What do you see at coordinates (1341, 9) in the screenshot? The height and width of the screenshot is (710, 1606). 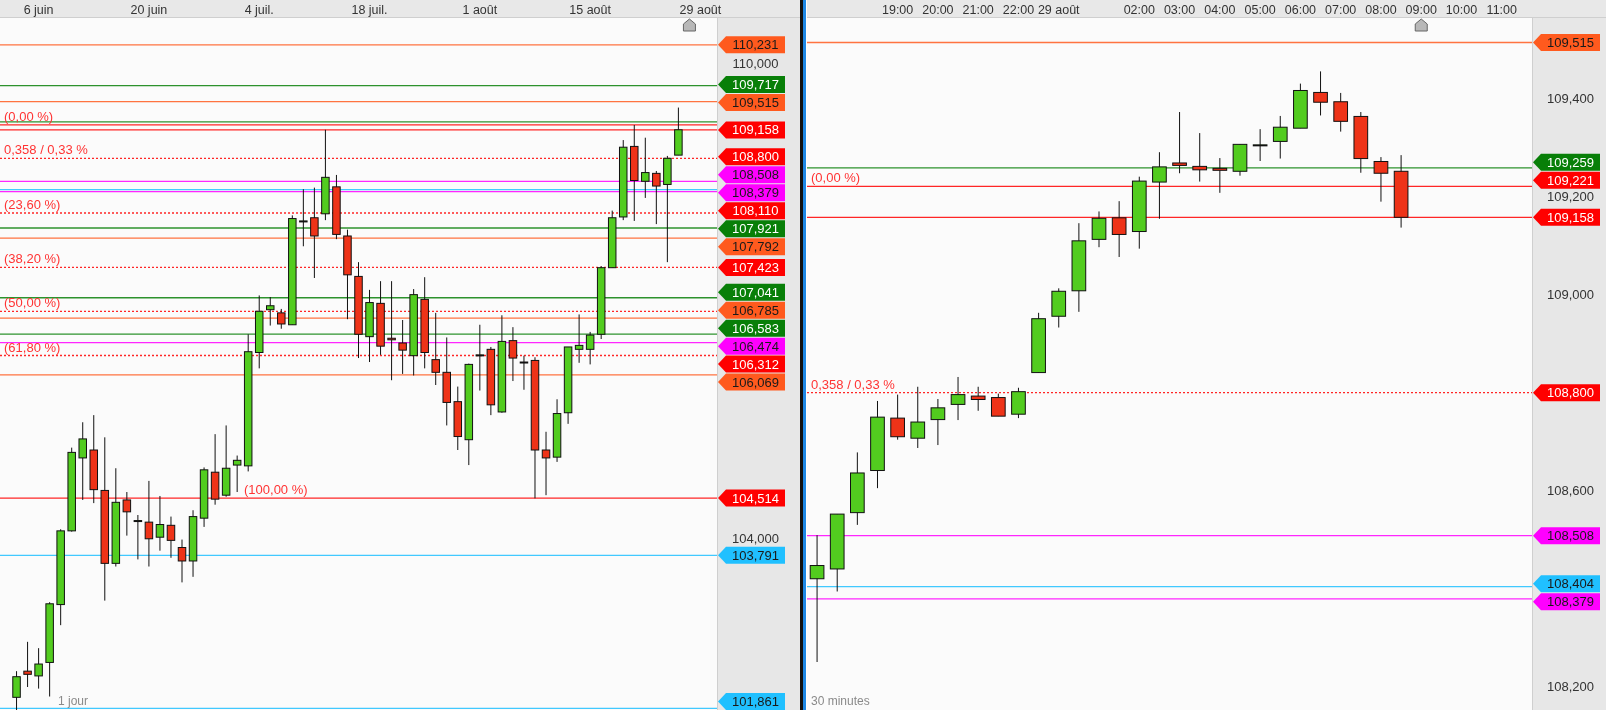 I see `x-tick-label: 07:00` at bounding box center [1341, 9].